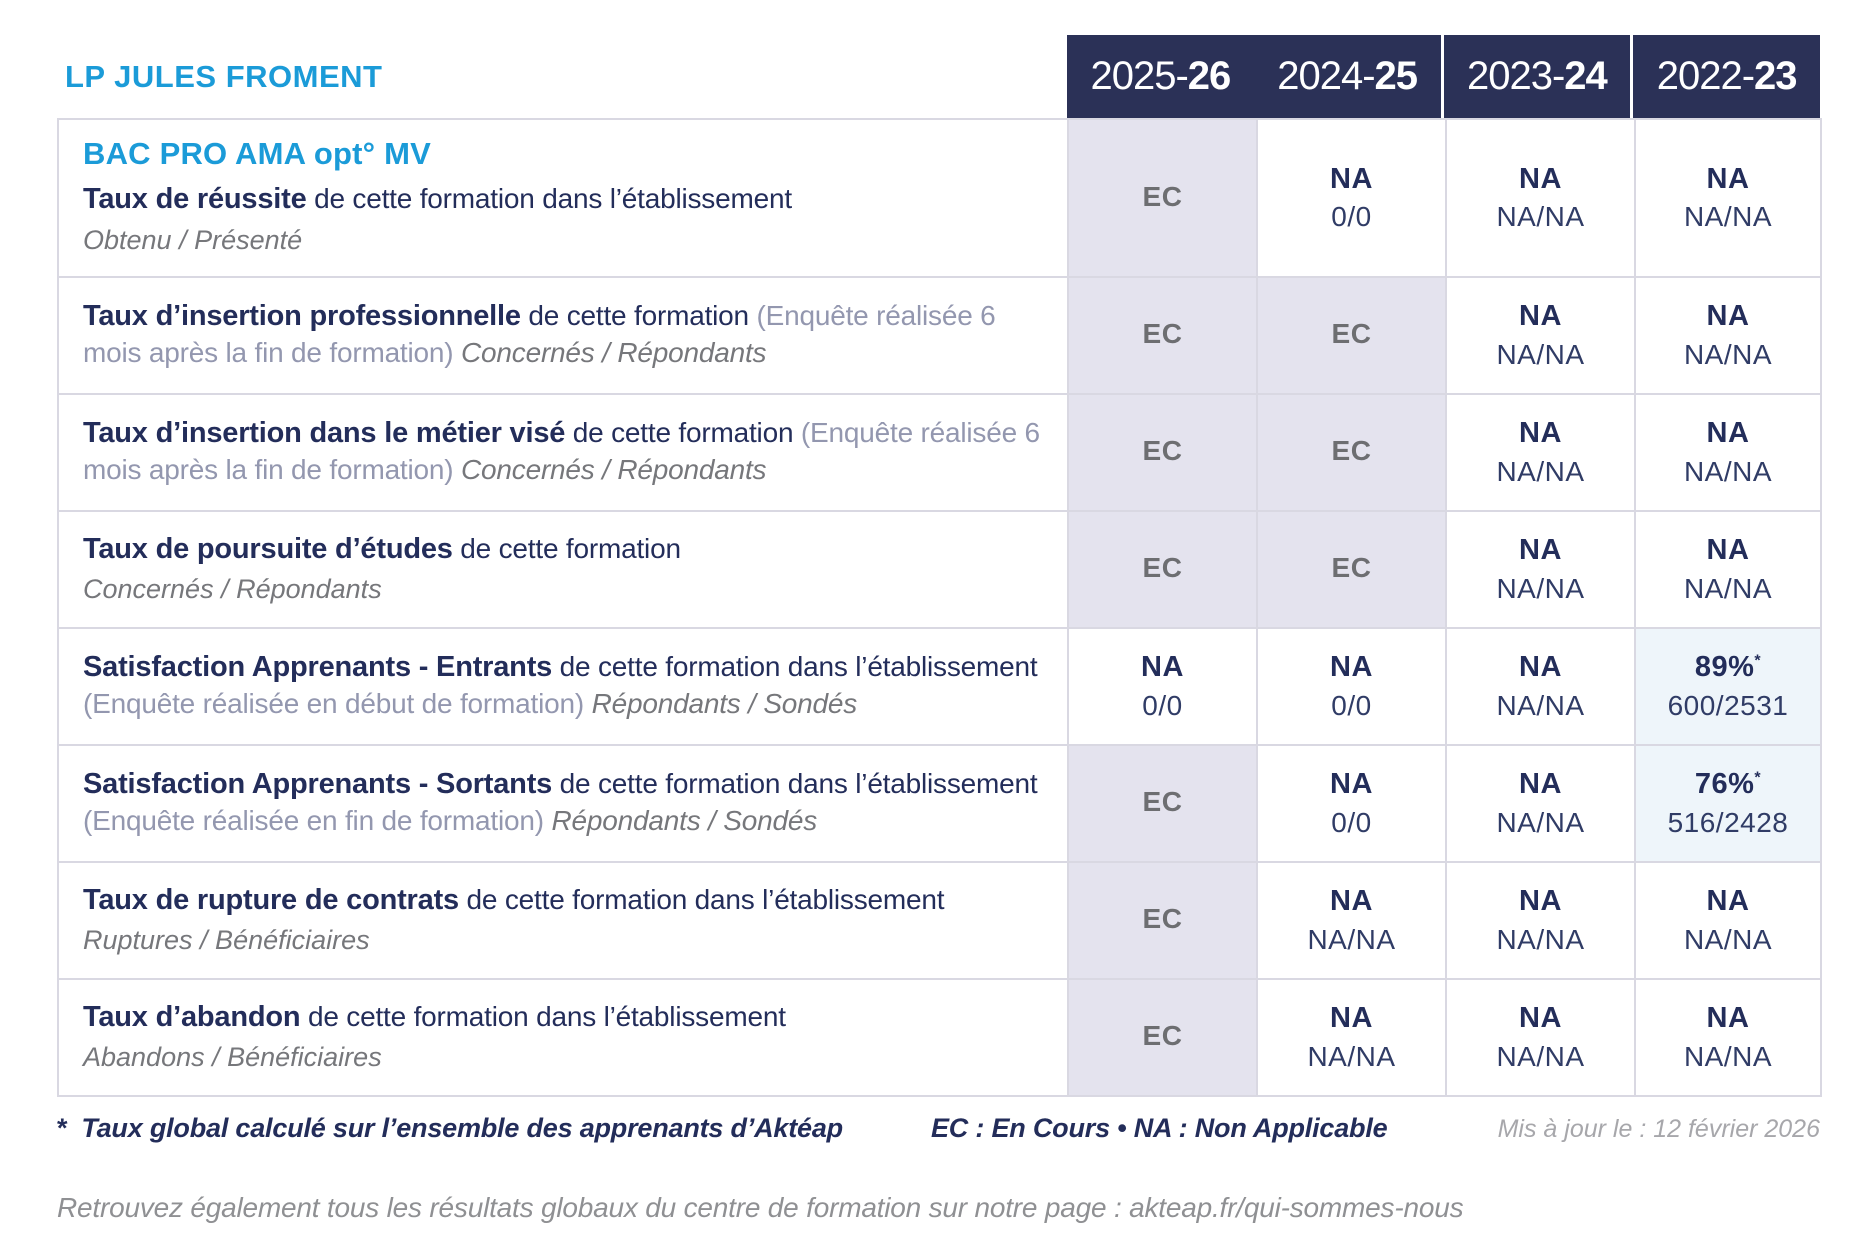  Describe the element at coordinates (1728, 803) in the screenshot. I see `value-cell: 76%* 516/2428` at that location.